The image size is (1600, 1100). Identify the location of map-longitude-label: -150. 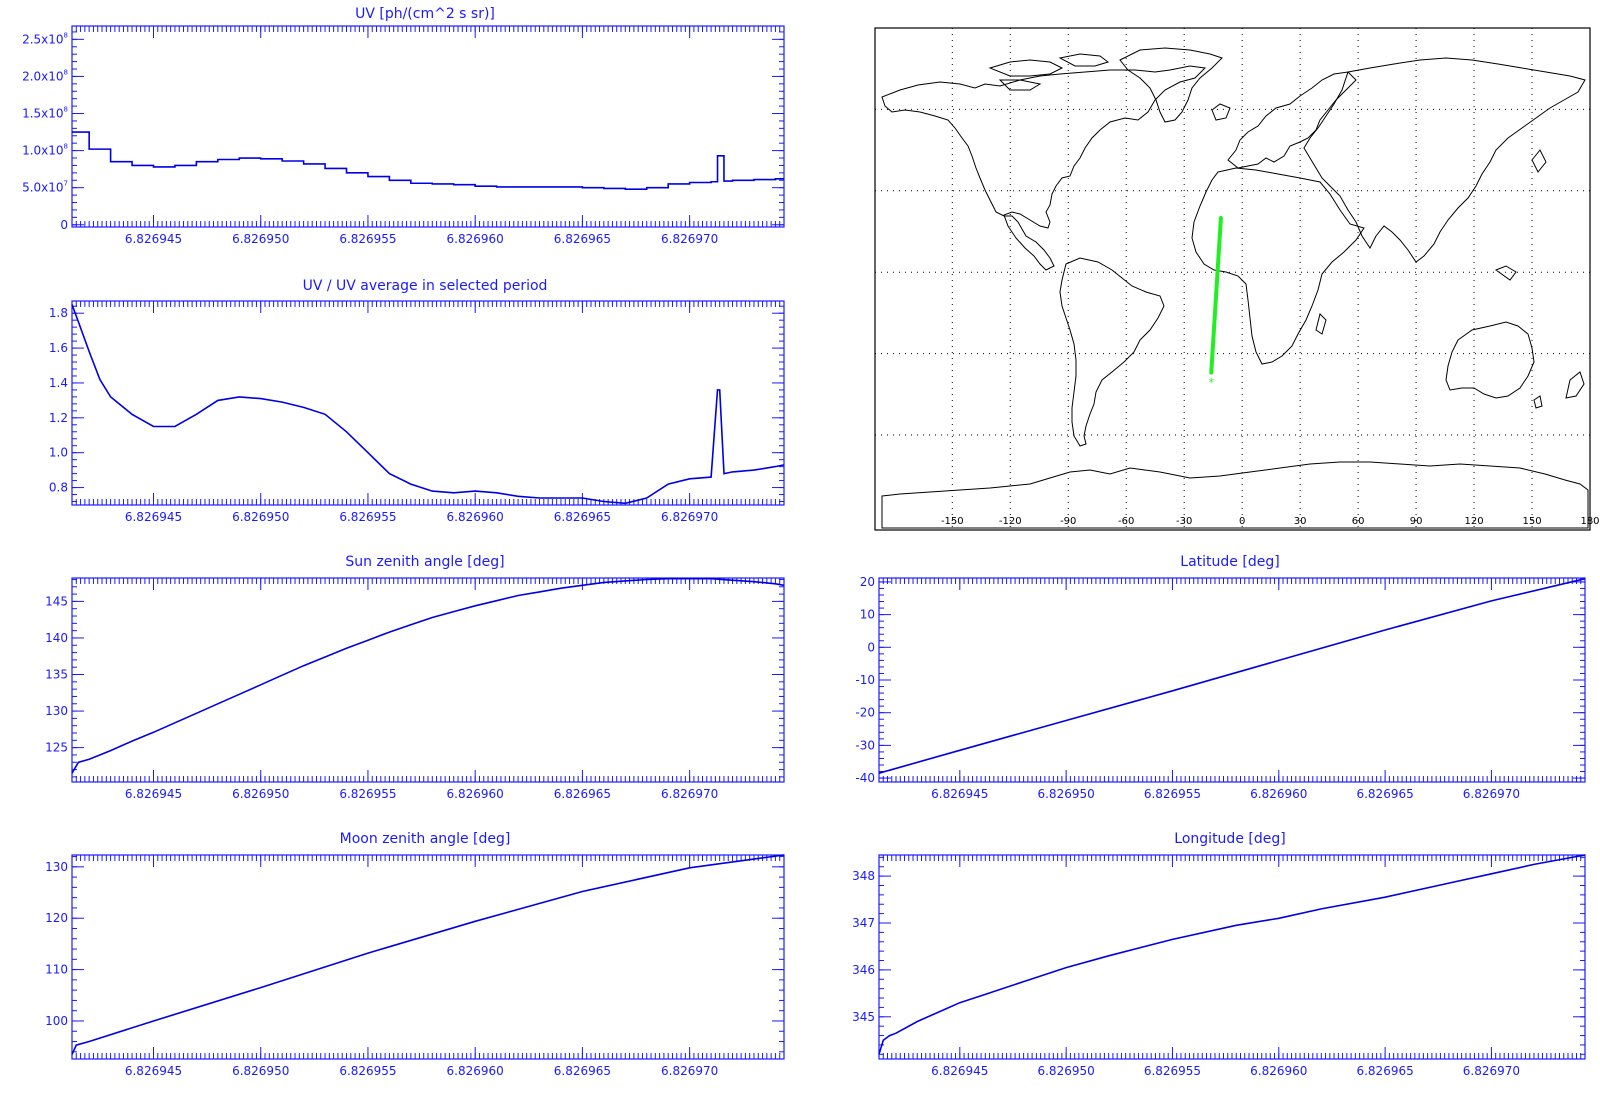
(952, 521).